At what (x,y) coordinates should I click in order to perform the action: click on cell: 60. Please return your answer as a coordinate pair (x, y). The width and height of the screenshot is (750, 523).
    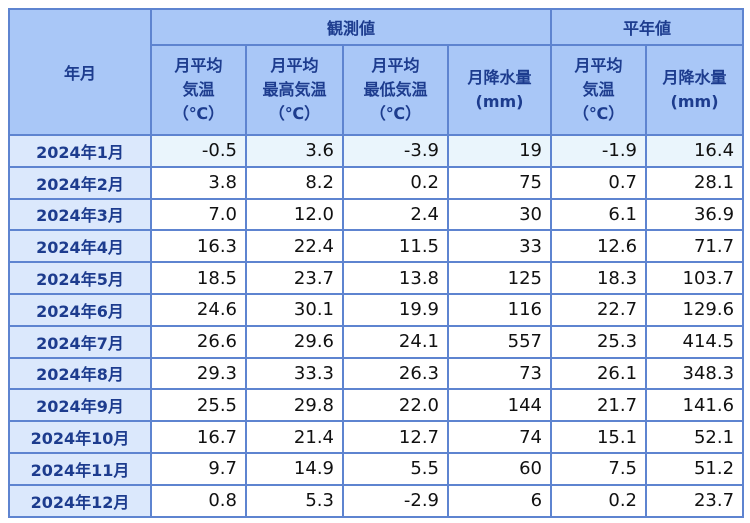
    Looking at the image, I should click on (499, 468).